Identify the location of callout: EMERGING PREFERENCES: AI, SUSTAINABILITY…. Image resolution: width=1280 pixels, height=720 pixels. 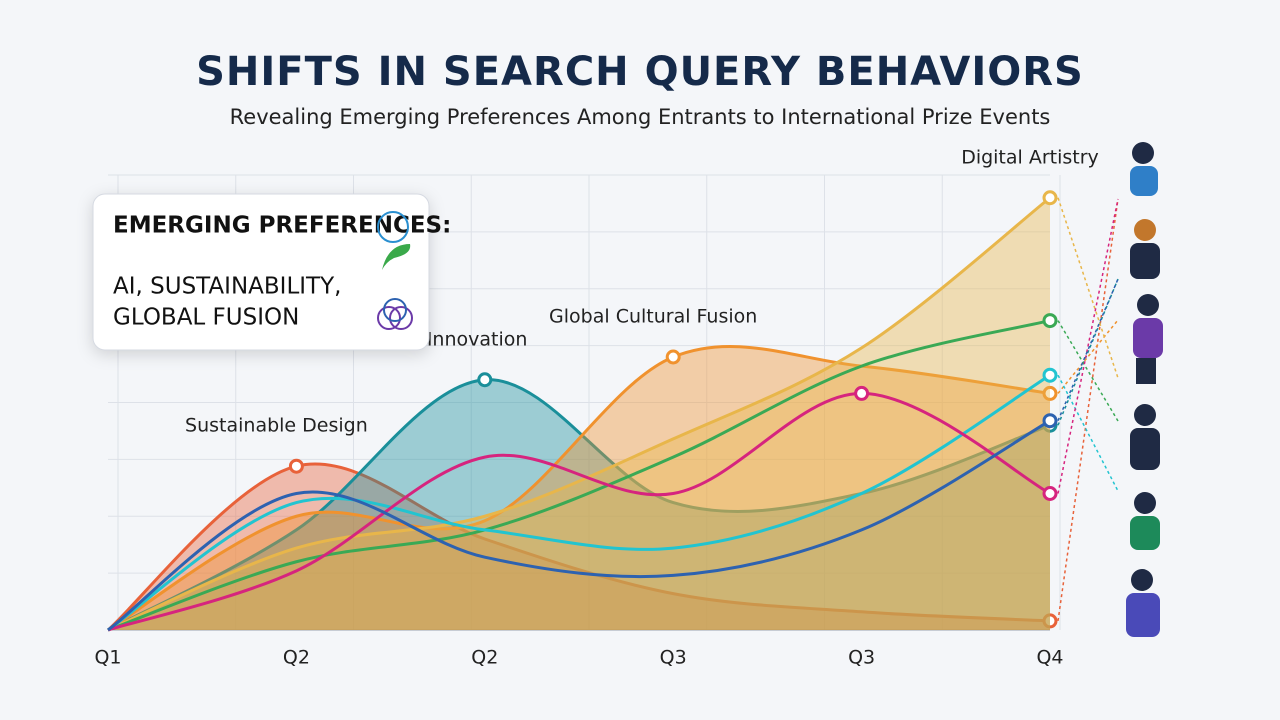
(271, 272).